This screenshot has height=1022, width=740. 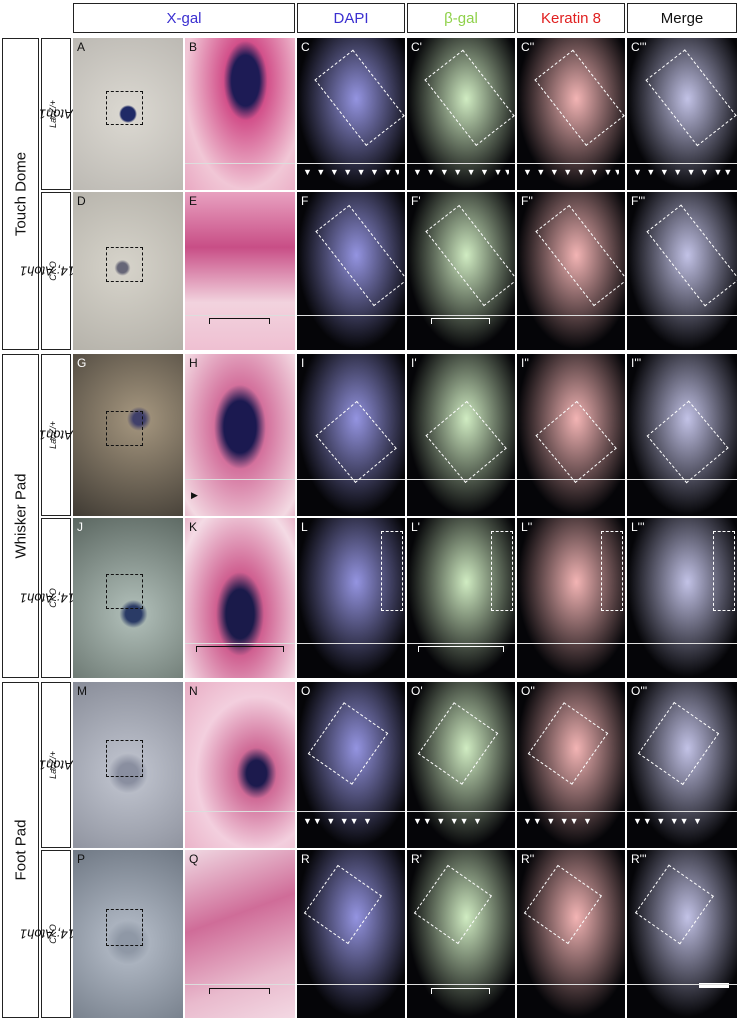 I want to click on panel-label: K, so click(x=193, y=527).